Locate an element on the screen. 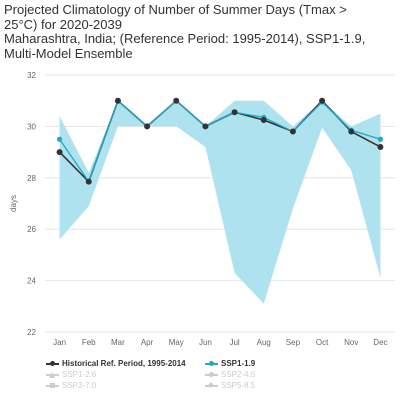 Image resolution: width=403 pixels, height=403 pixels. diamond-marker-icon is located at coordinates (211, 386).